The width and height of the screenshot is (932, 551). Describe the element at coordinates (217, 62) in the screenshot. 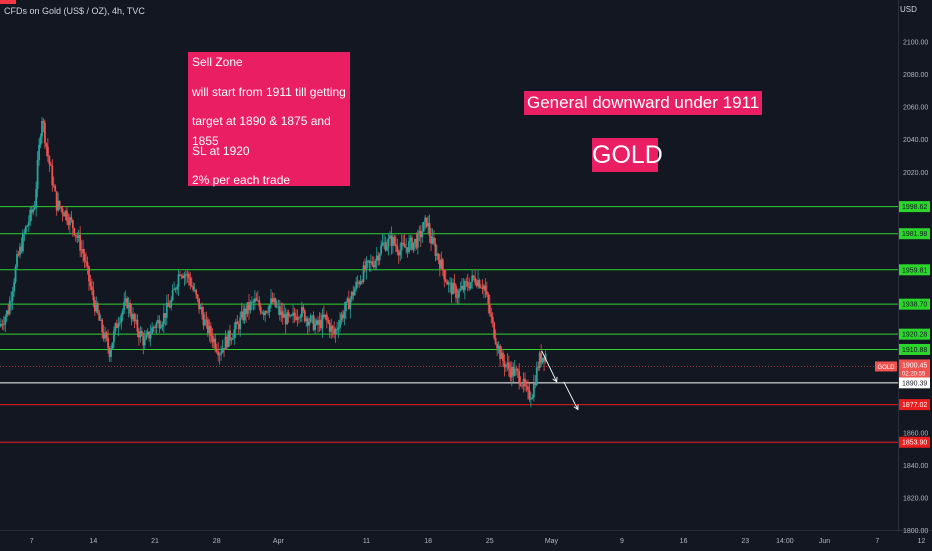

I see `note-line: Sell Zone` at that location.